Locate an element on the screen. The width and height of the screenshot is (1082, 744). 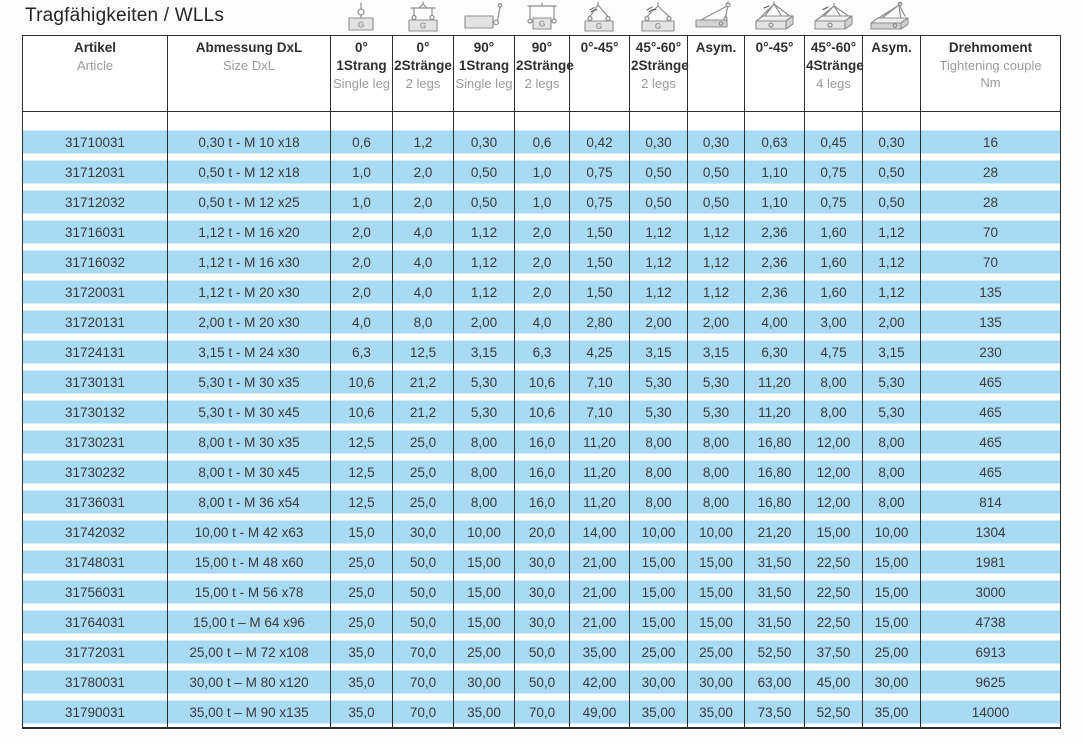
cell-drehmoment: 814 is located at coordinates (990, 502).